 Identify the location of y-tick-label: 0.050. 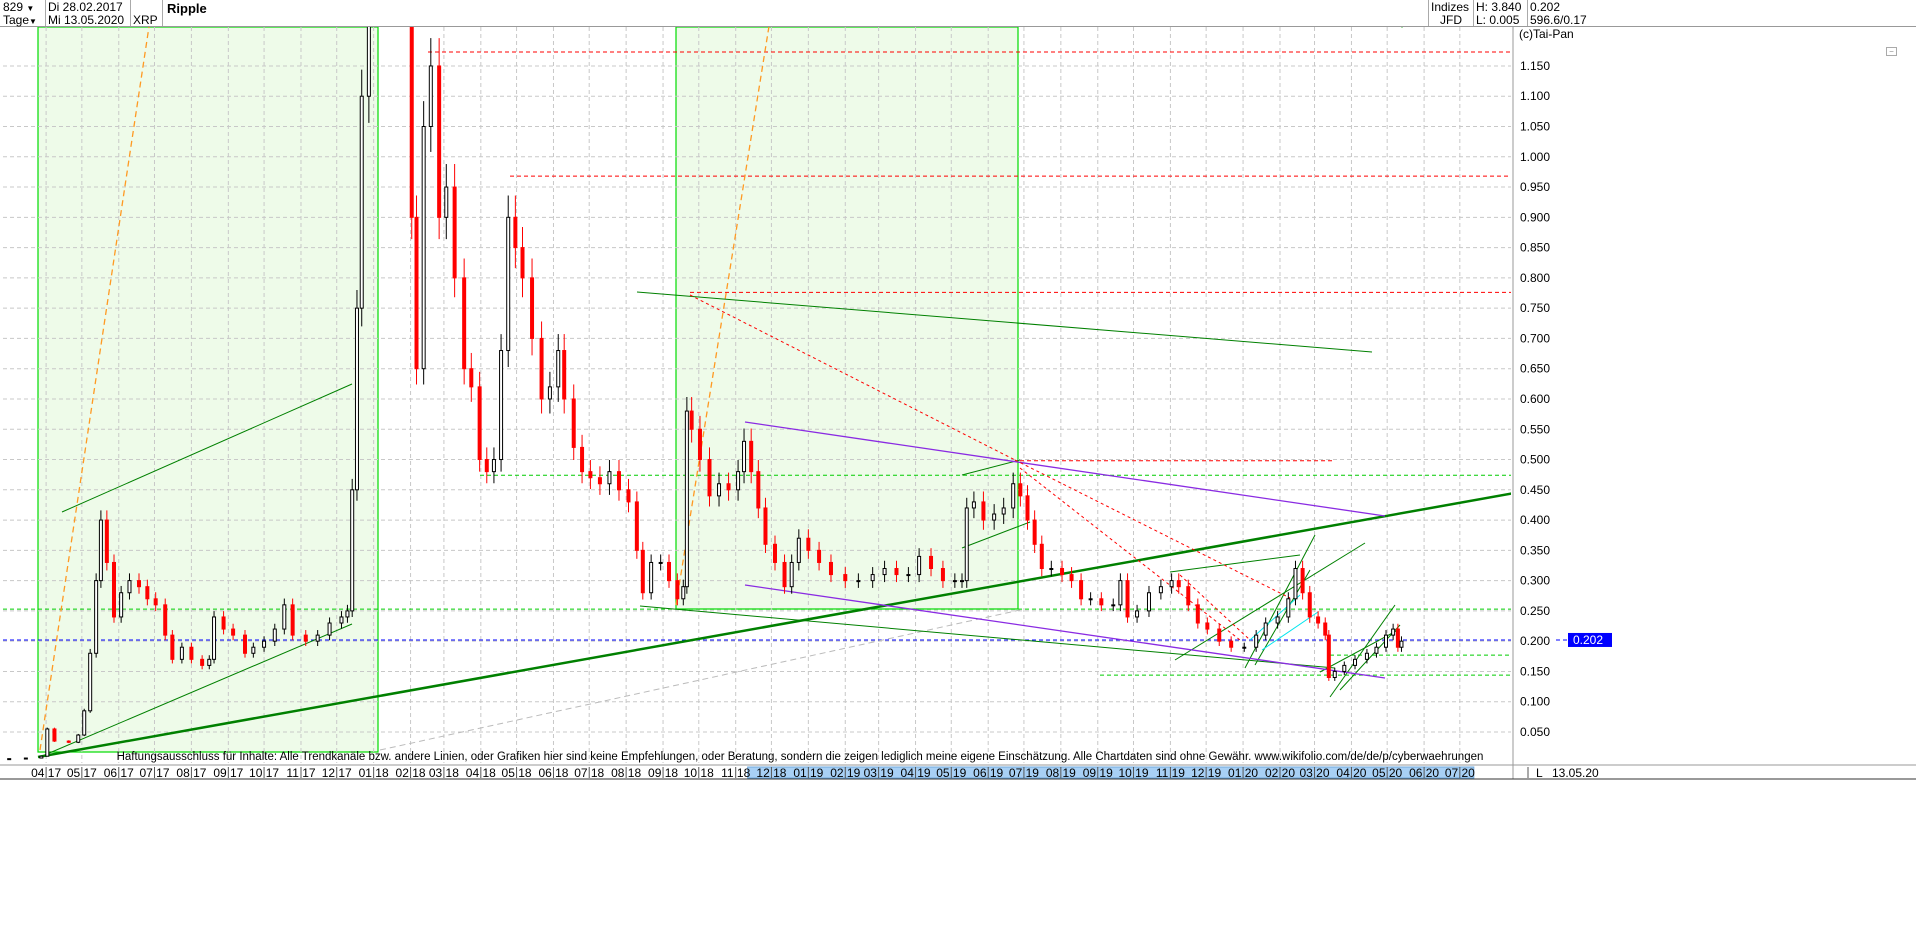
(1535, 732).